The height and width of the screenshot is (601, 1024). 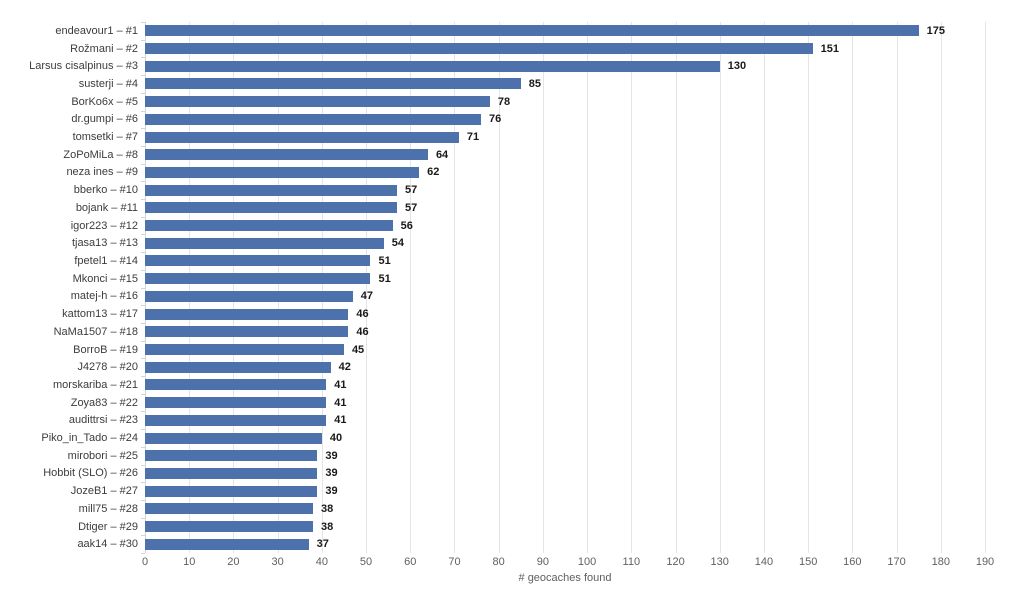 What do you see at coordinates (384, 260) in the screenshot?
I see `value-label: 51` at bounding box center [384, 260].